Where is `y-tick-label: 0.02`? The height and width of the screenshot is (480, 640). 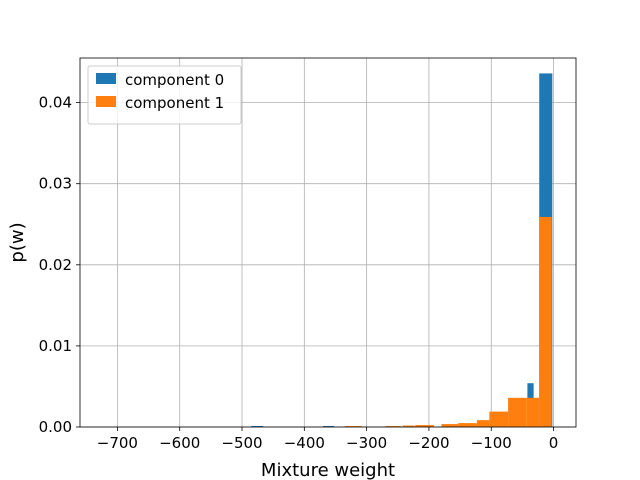 y-tick-label: 0.02 is located at coordinates (55, 265).